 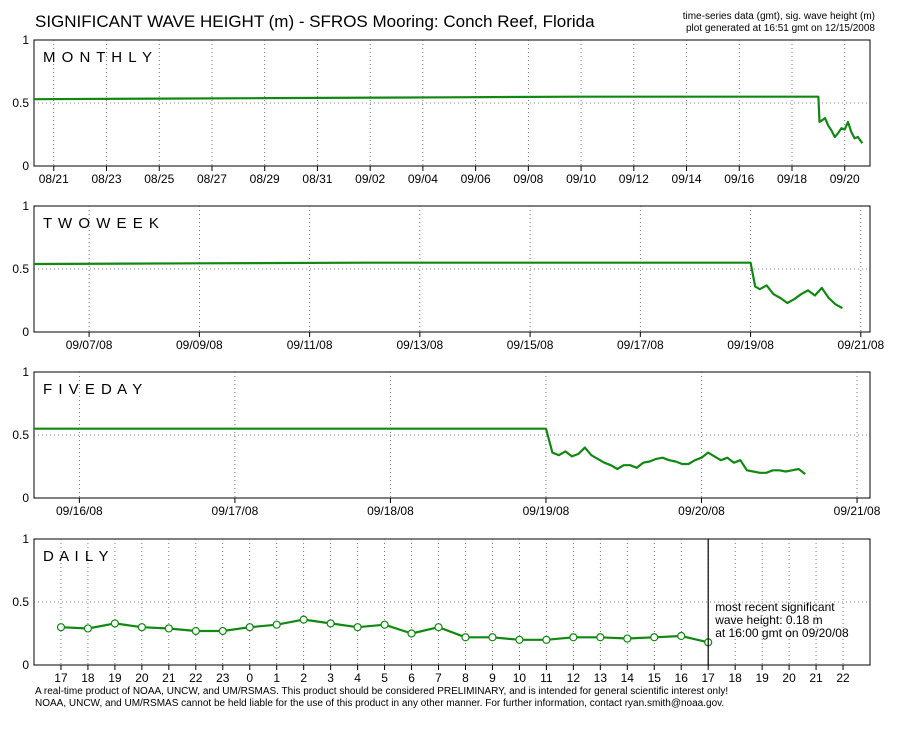 What do you see at coordinates (520, 678) in the screenshot?
I see `x-tick-label: 10` at bounding box center [520, 678].